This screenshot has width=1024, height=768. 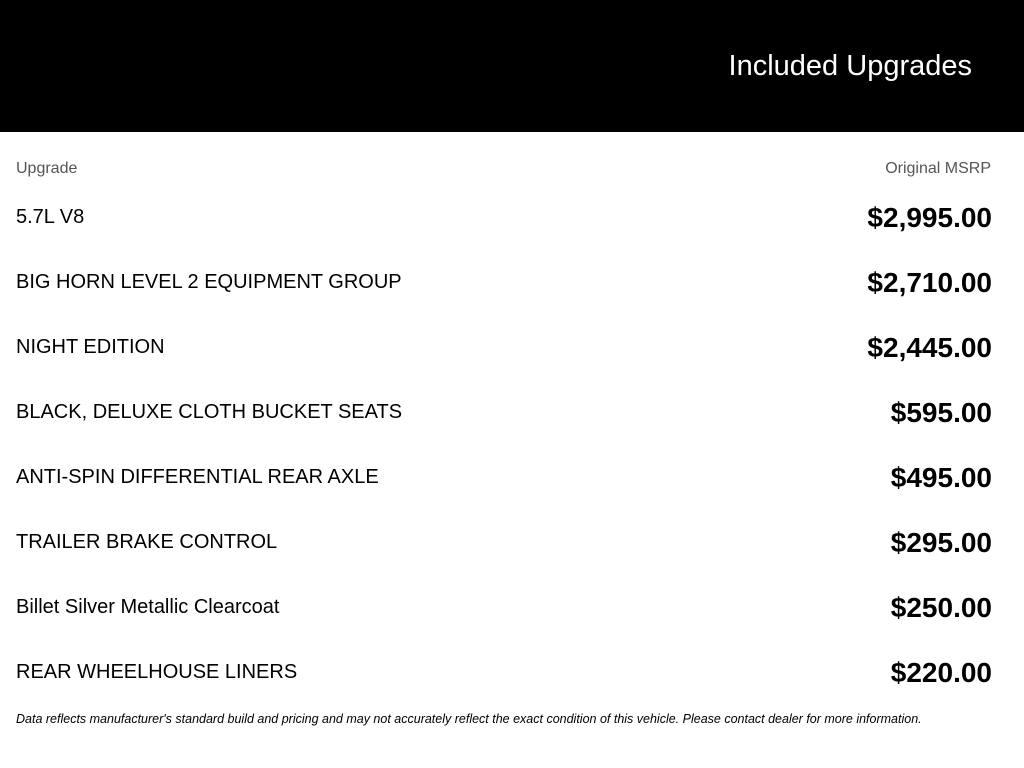 What do you see at coordinates (147, 542) in the screenshot?
I see `upgrade-name: TRAILER BRAKE CONTROL` at bounding box center [147, 542].